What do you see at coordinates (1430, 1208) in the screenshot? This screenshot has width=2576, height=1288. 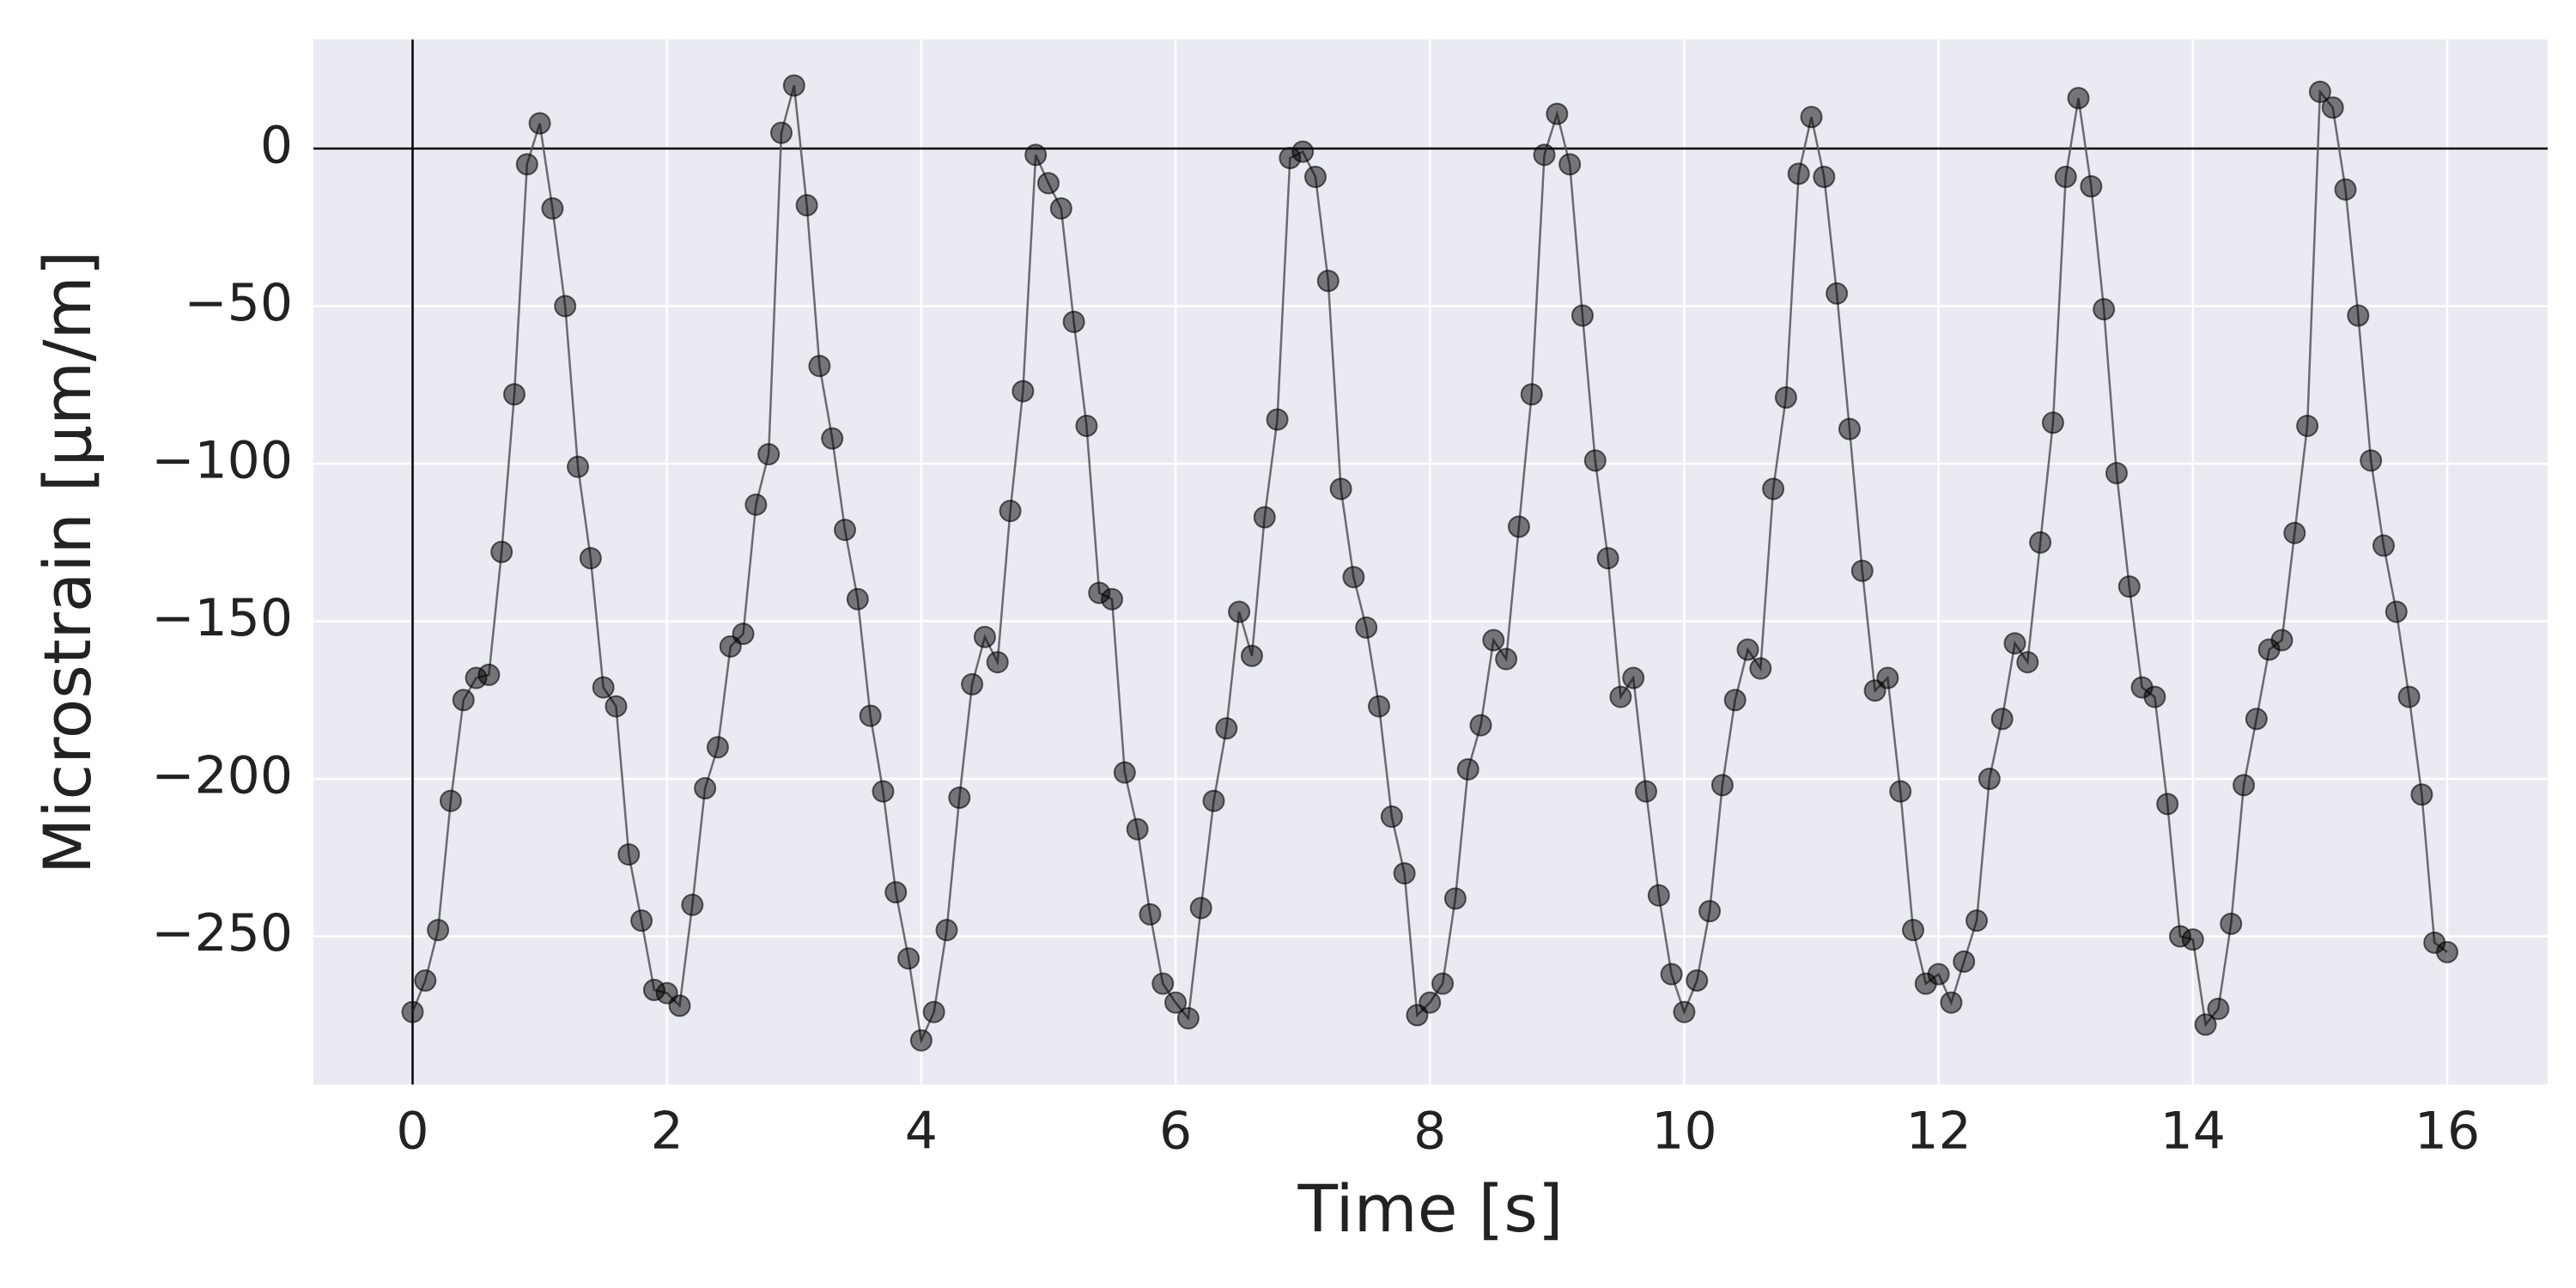 I see `x-axis-label: Time [s]` at bounding box center [1430, 1208].